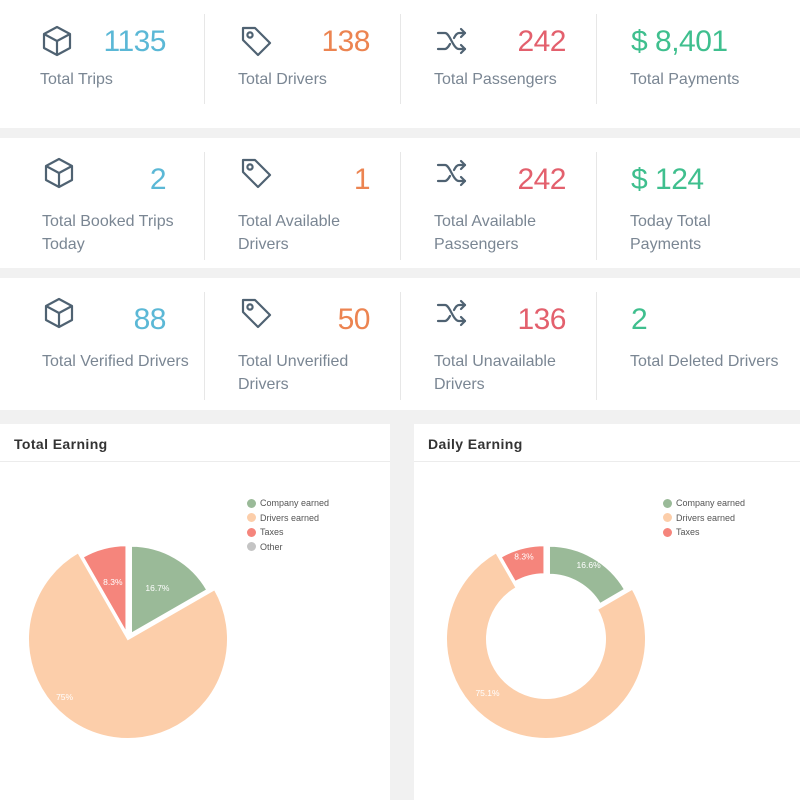 The width and height of the screenshot is (800, 800). I want to click on pie-data-label: 16.6%, so click(589, 565).